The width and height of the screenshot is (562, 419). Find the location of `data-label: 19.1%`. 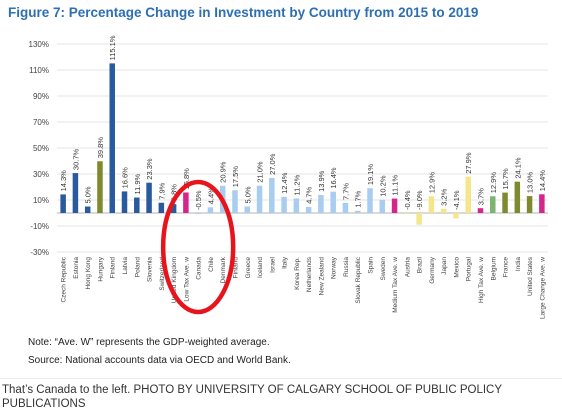

data-label: 19.1% is located at coordinates (370, 175).